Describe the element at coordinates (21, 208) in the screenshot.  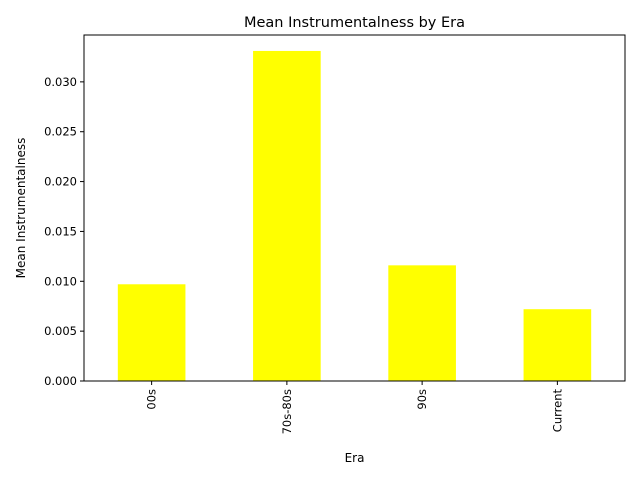
I see `y-axis-label: Mean Instrumentalness` at that location.